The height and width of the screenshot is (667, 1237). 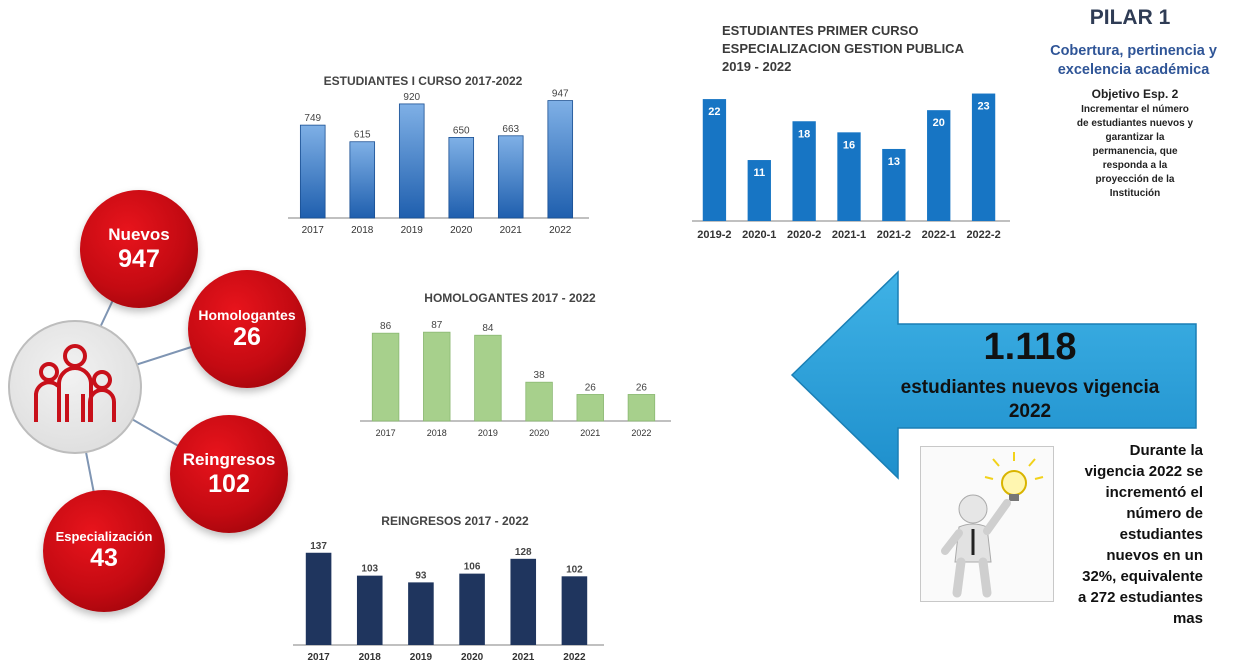 I want to click on note-line: vigencia 2022 se, so click(x=1143, y=471).